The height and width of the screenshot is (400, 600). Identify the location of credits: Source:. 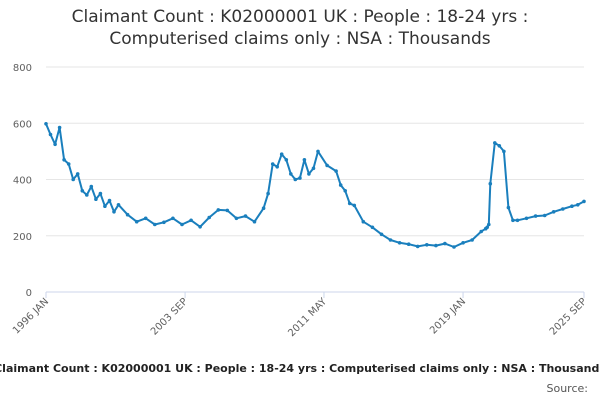
(568, 388).